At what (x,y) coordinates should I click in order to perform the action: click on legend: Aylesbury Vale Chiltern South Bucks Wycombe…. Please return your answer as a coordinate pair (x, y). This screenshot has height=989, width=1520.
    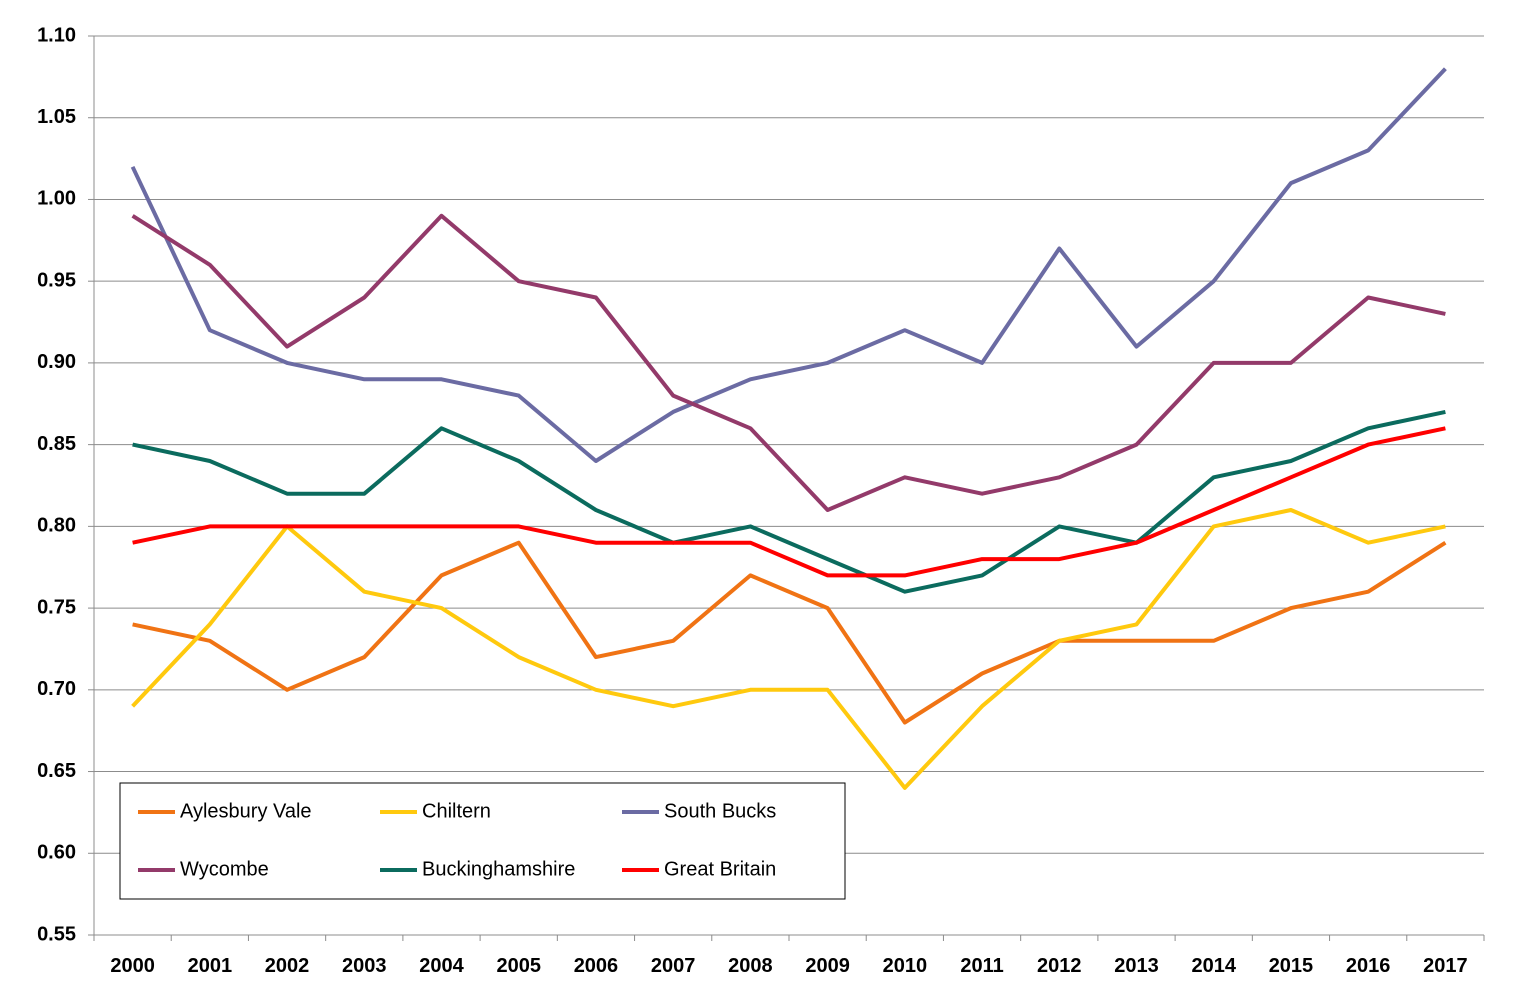
    Looking at the image, I should click on (482, 841).